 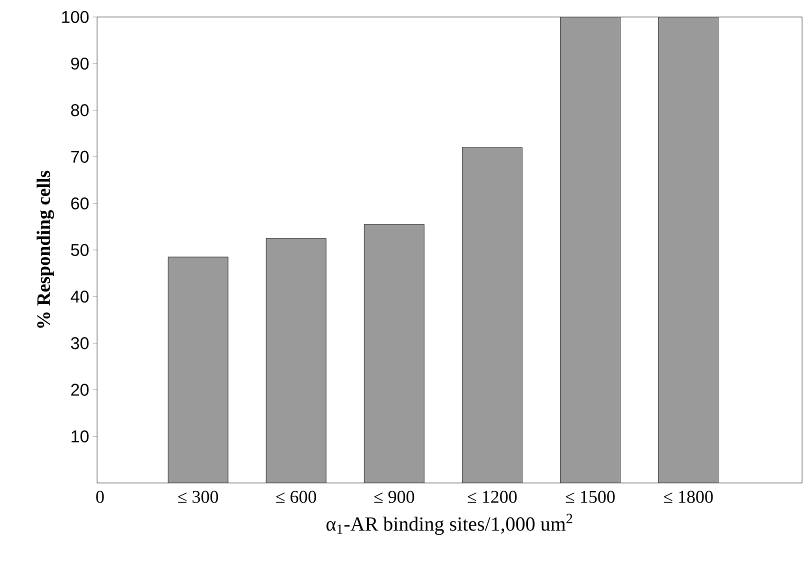 What do you see at coordinates (80, 436) in the screenshot?
I see `y-tick-label: 10` at bounding box center [80, 436].